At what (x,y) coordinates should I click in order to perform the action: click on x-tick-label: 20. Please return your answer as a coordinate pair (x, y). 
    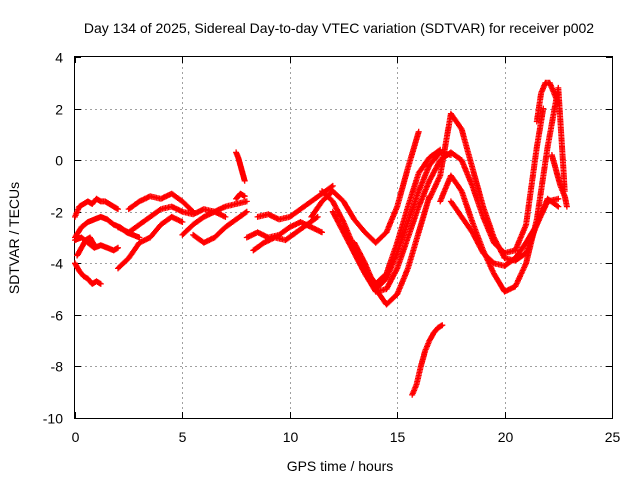
    Looking at the image, I should click on (506, 437).